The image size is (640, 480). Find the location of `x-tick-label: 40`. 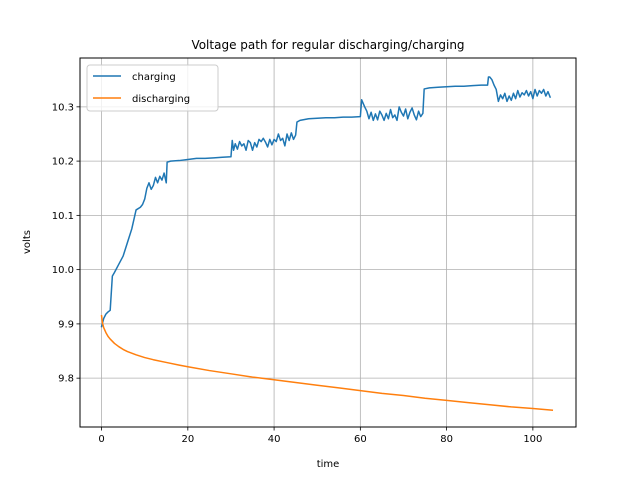

x-tick-label: 40 is located at coordinates (274, 439).